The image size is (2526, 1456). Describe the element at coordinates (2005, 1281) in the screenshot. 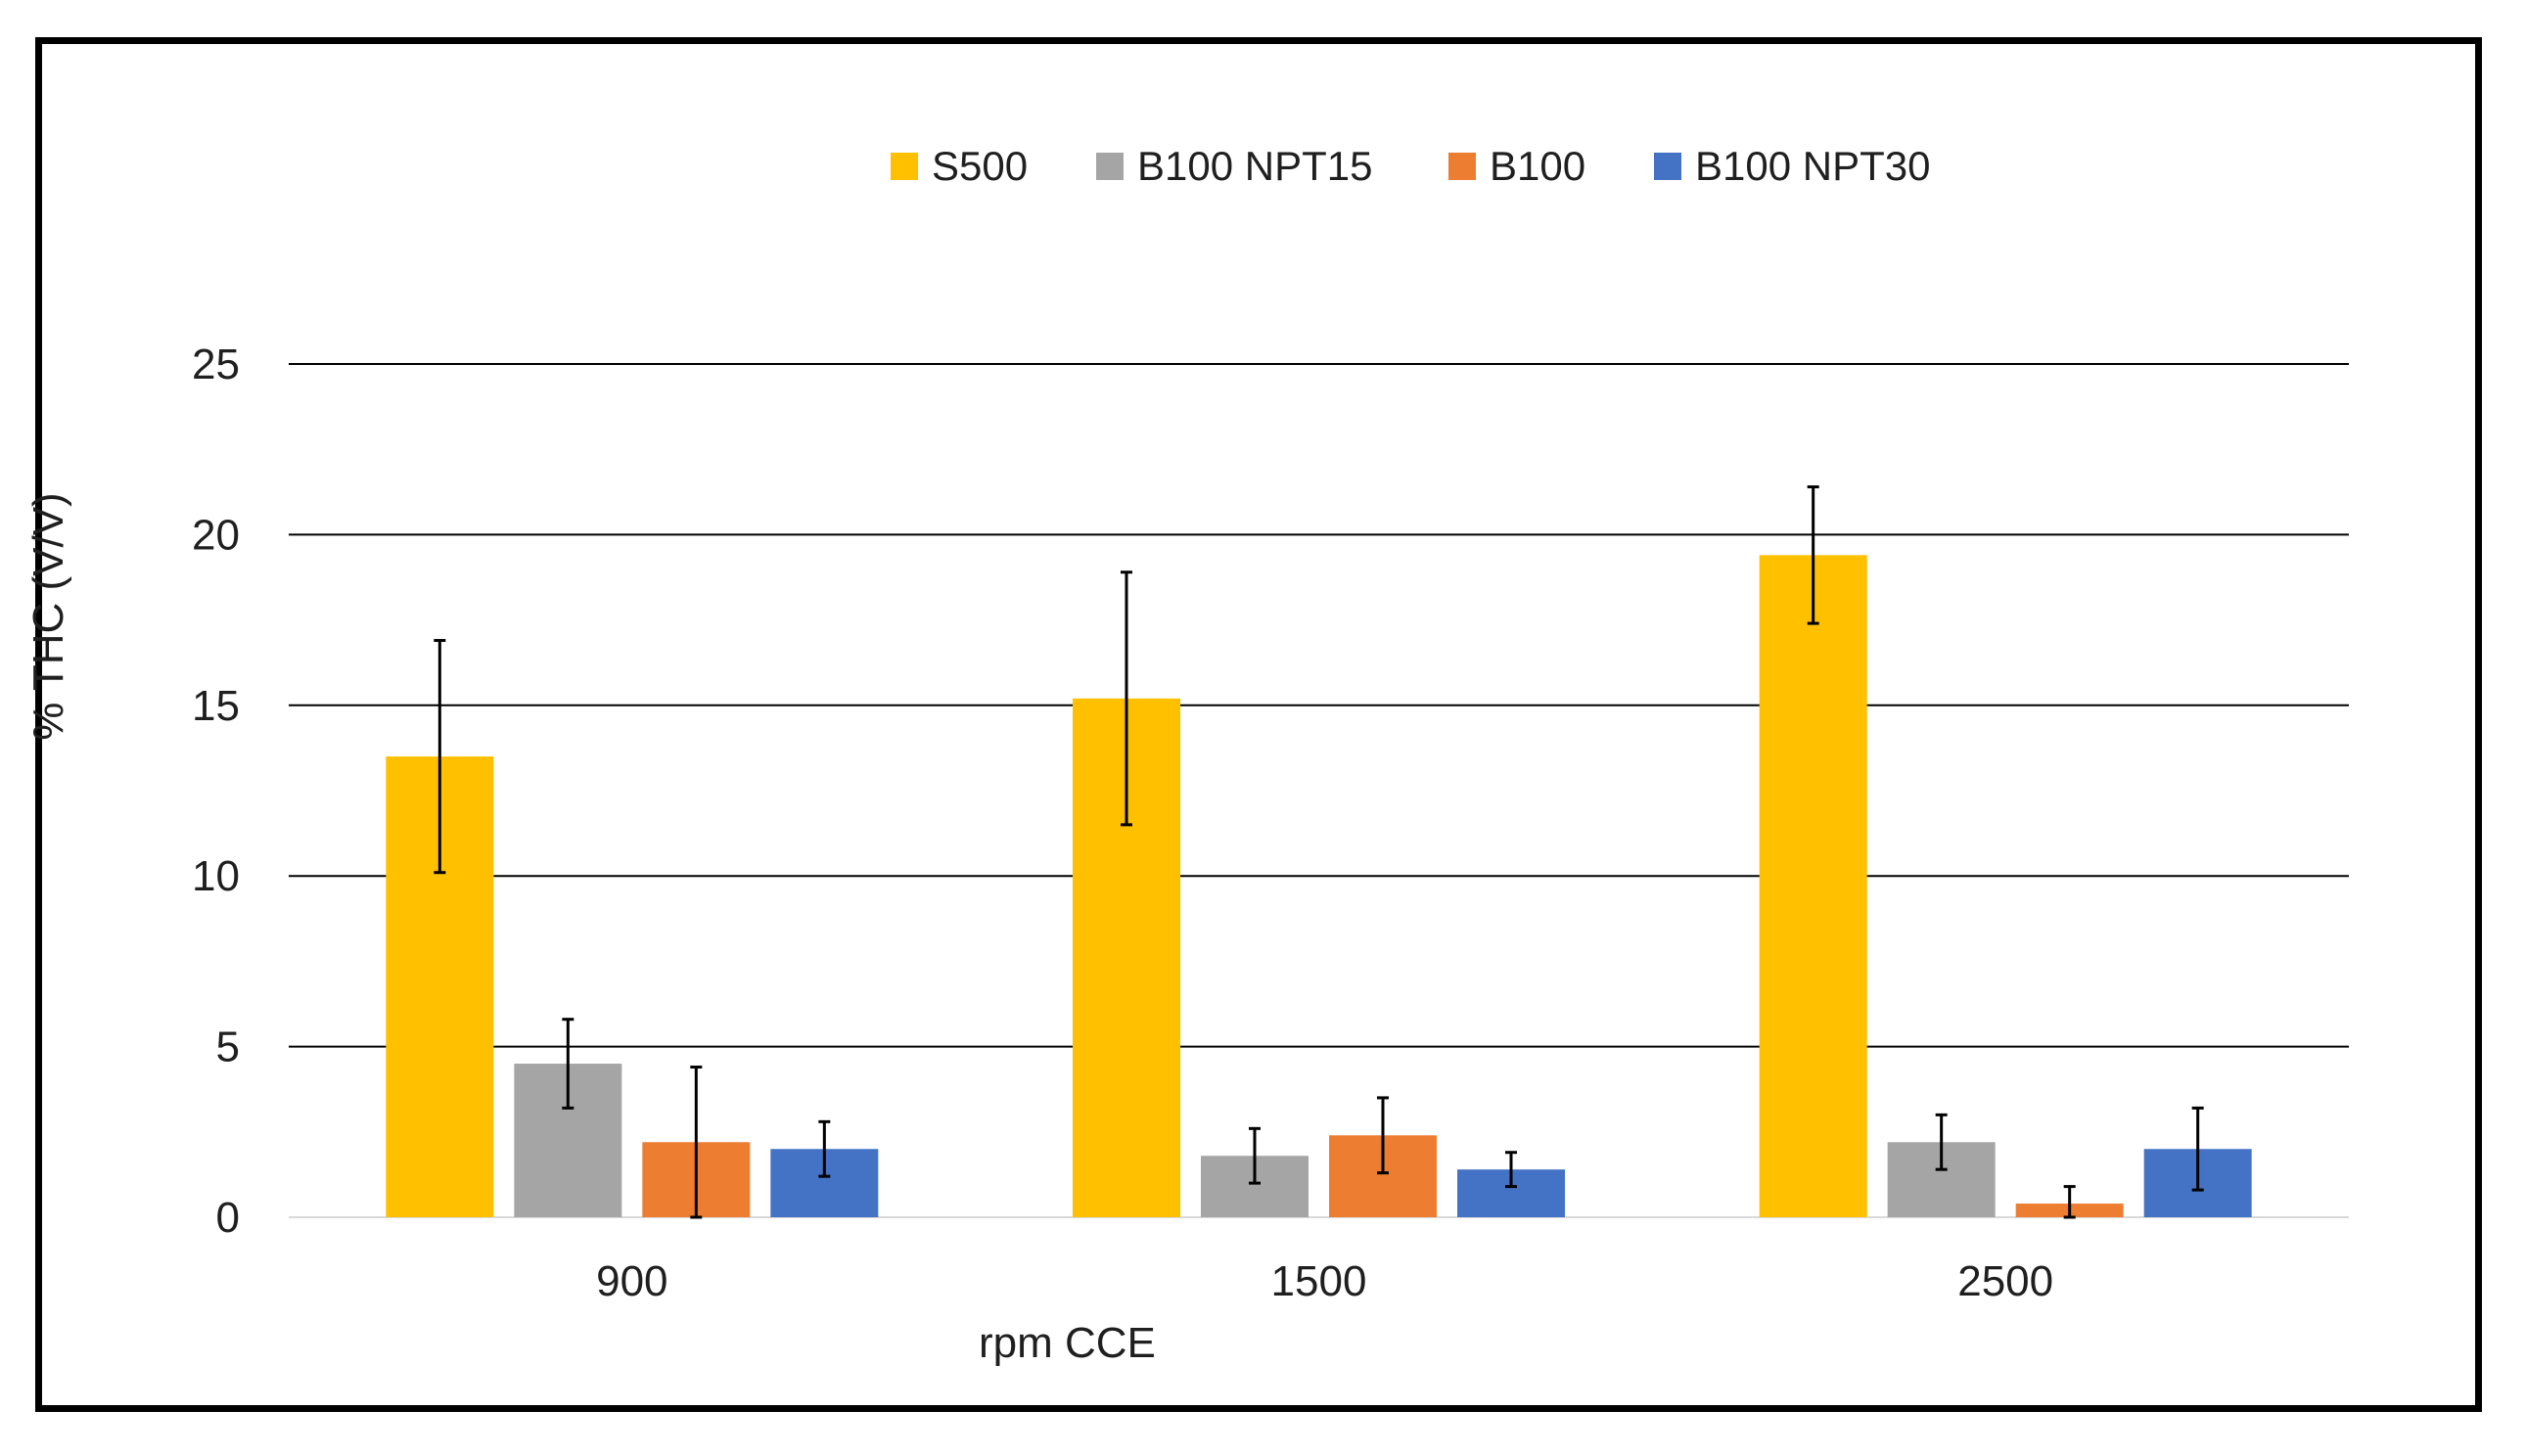

I see `x-tick-label: 2500` at that location.